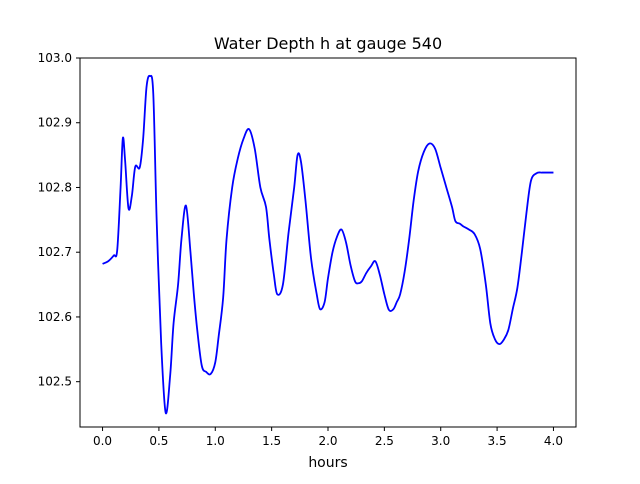 The width and height of the screenshot is (640, 484). I want to click on x-tick-label: 0.5, so click(158, 441).